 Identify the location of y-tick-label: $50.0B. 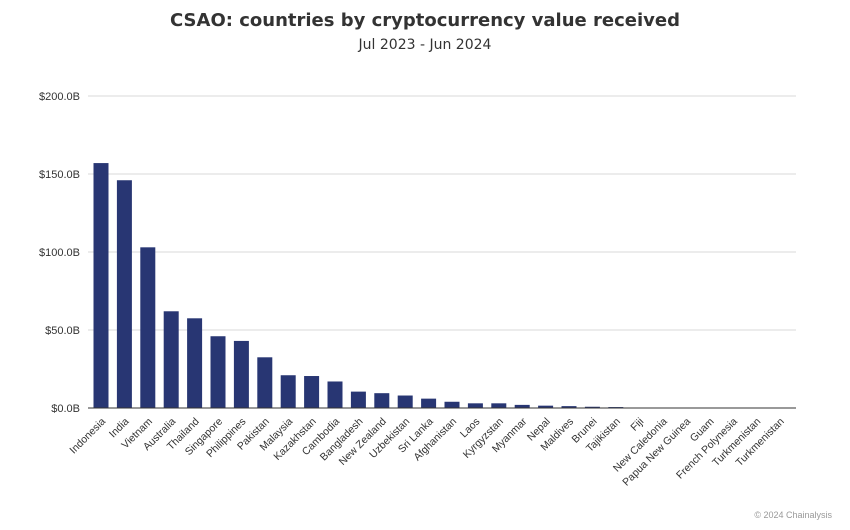
(62, 331).